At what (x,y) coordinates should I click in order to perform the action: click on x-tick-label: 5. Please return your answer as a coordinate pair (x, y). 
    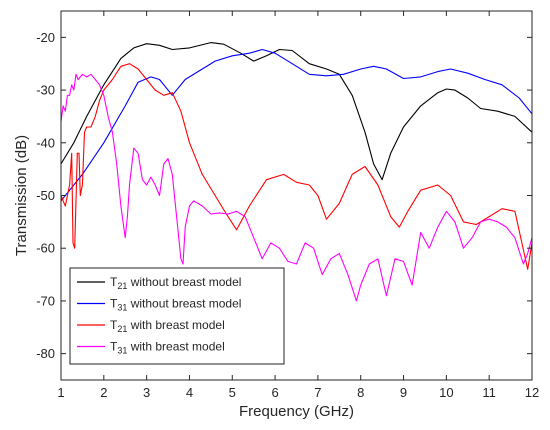
    Looking at the image, I should click on (232, 392).